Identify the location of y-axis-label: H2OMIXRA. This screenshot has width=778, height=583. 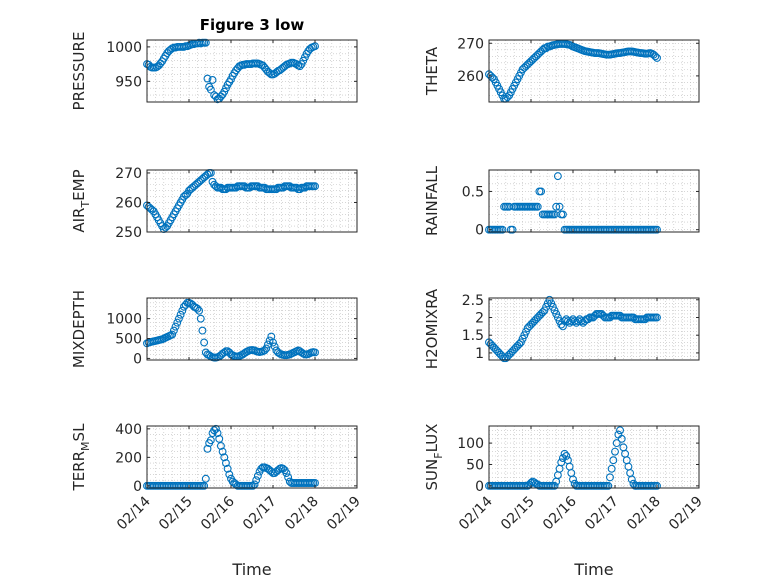
(432, 328).